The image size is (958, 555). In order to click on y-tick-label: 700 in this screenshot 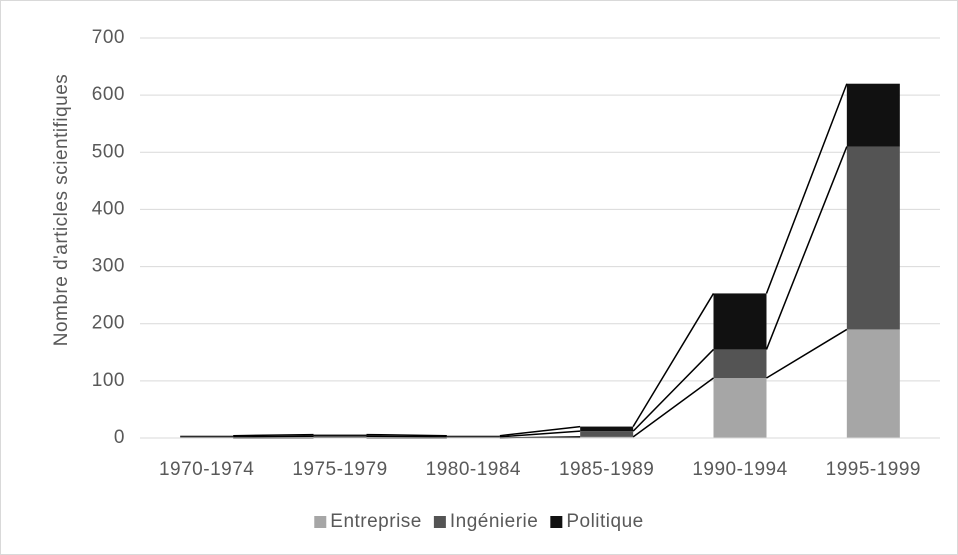, I will do `click(108, 37)`.